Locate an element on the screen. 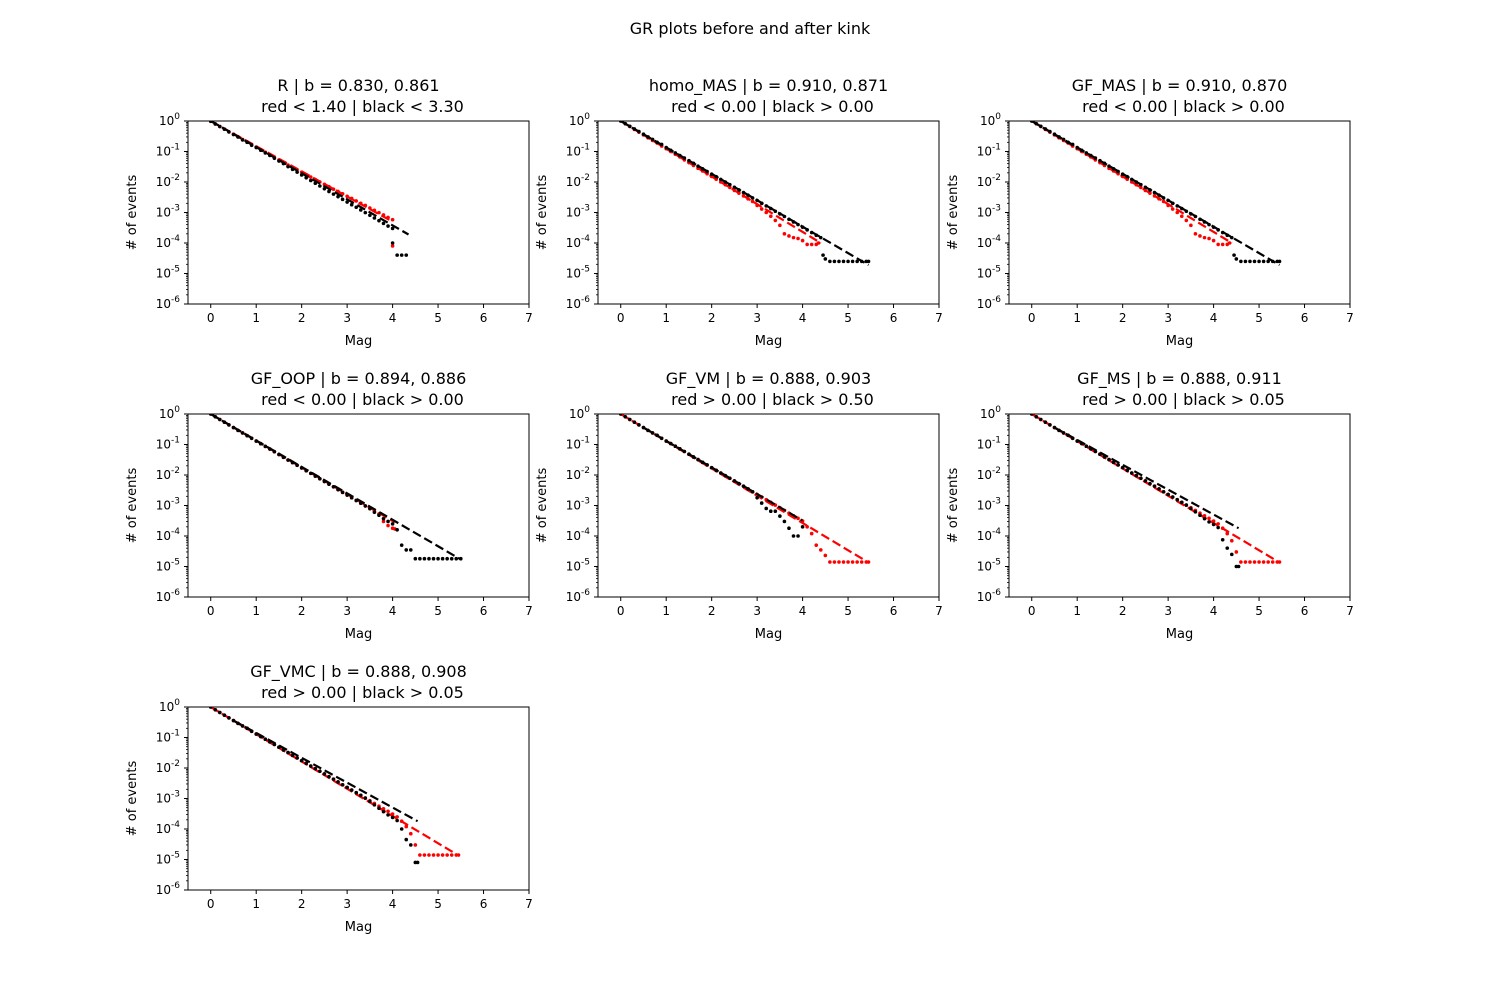 This screenshot has height=1000, width=1500. y-tick-exponent: -5 is located at coordinates (585, 563).